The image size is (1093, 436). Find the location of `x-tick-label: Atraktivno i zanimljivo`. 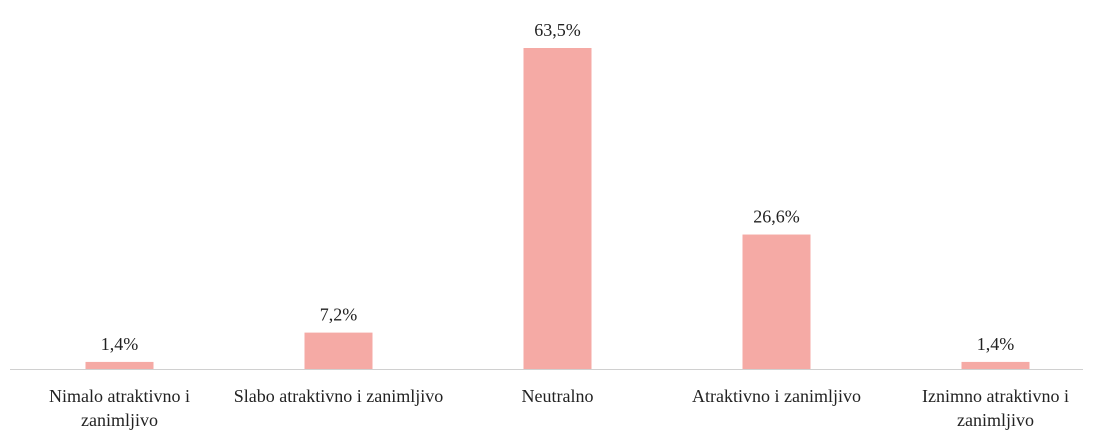

x-tick-label: Atraktivno i zanimljivo is located at coordinates (776, 396).